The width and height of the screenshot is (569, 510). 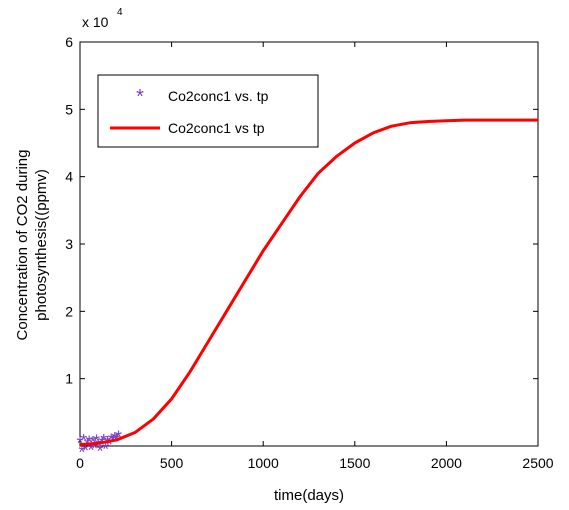 I want to click on legend-label-1: Co2conc1 vs. tp, so click(x=218, y=96).